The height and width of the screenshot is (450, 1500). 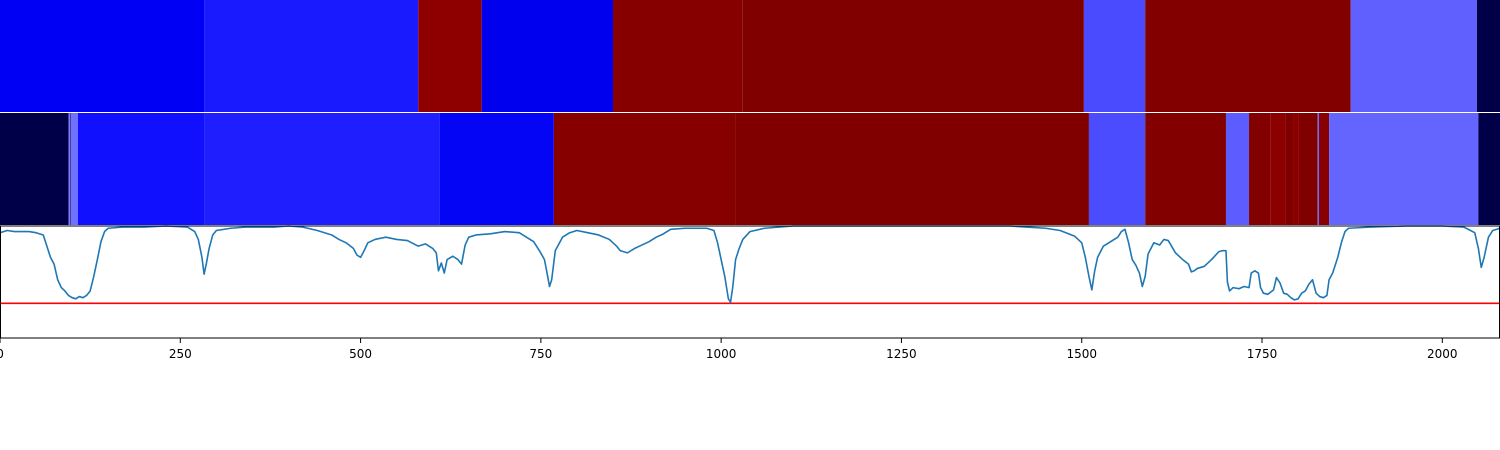 What do you see at coordinates (360, 354) in the screenshot?
I see `x-tick-label-2: 500` at bounding box center [360, 354].